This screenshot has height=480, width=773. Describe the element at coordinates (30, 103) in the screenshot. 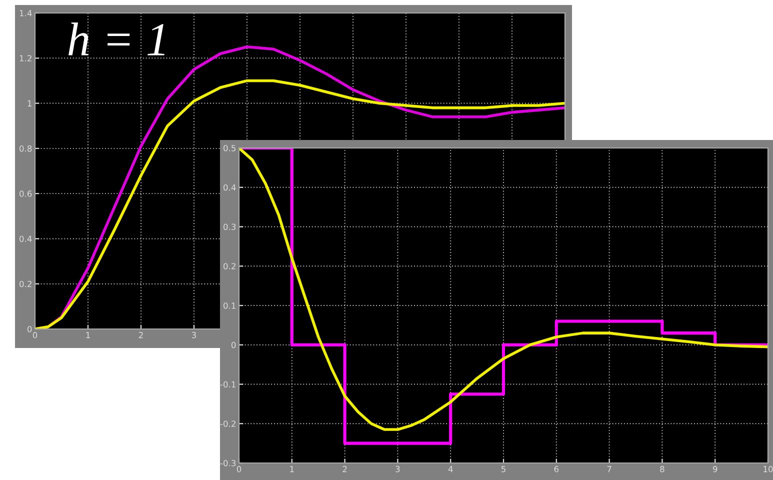

I see `y-tick-label: 1` at that location.